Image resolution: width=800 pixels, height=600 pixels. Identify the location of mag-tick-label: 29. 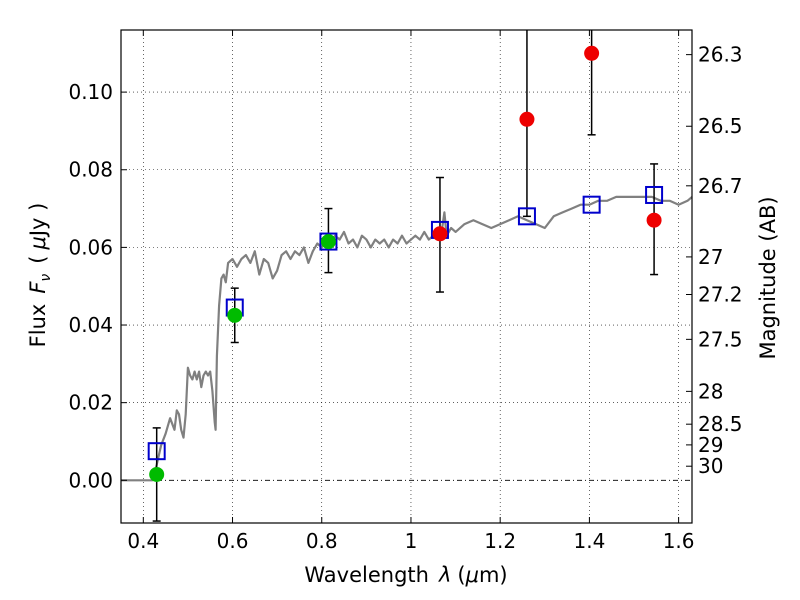
(710, 445).